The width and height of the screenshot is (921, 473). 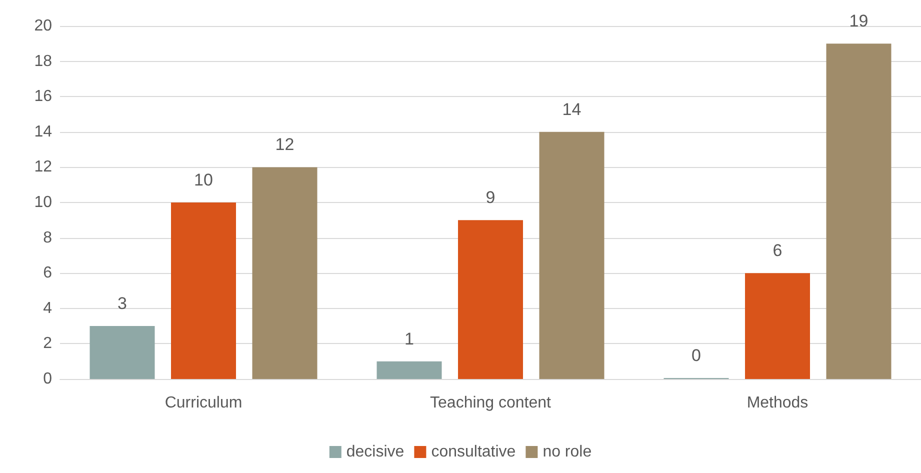 What do you see at coordinates (43, 61) in the screenshot?
I see `y-tick-label: 18` at bounding box center [43, 61].